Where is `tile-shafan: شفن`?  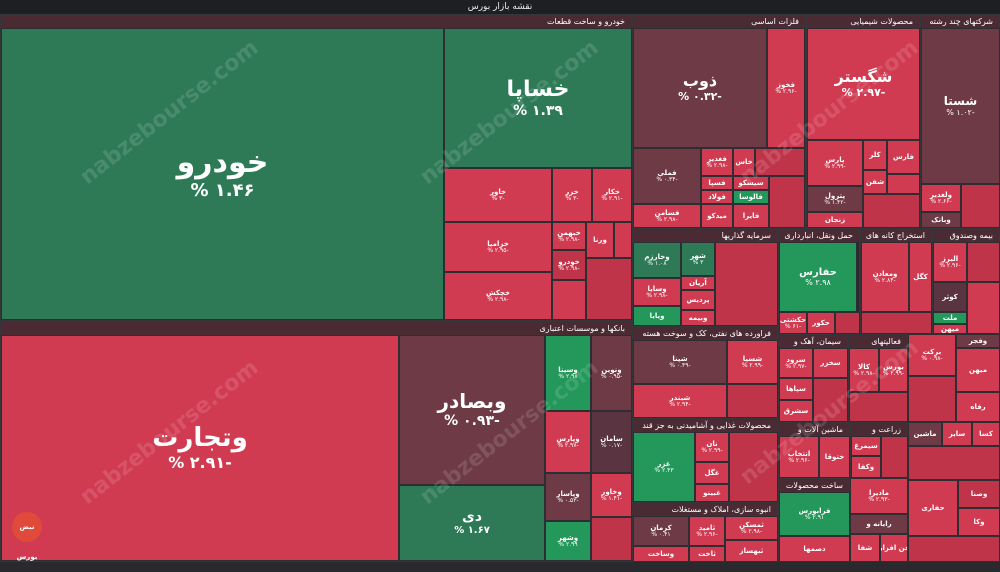
tile-shafan: شفن is located at coordinates (875, 182).